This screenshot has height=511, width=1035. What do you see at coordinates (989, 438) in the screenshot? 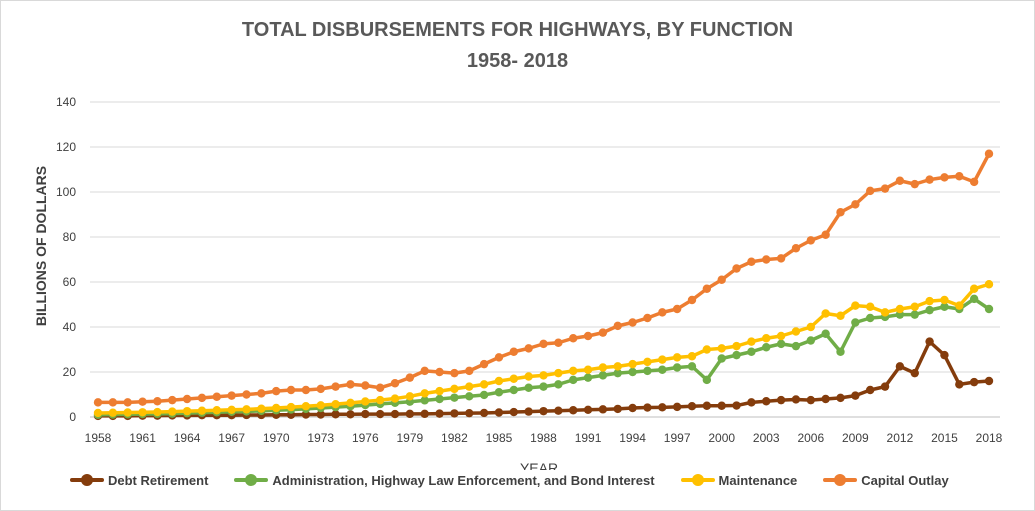
I see `x-tick-label: 2018` at bounding box center [989, 438].